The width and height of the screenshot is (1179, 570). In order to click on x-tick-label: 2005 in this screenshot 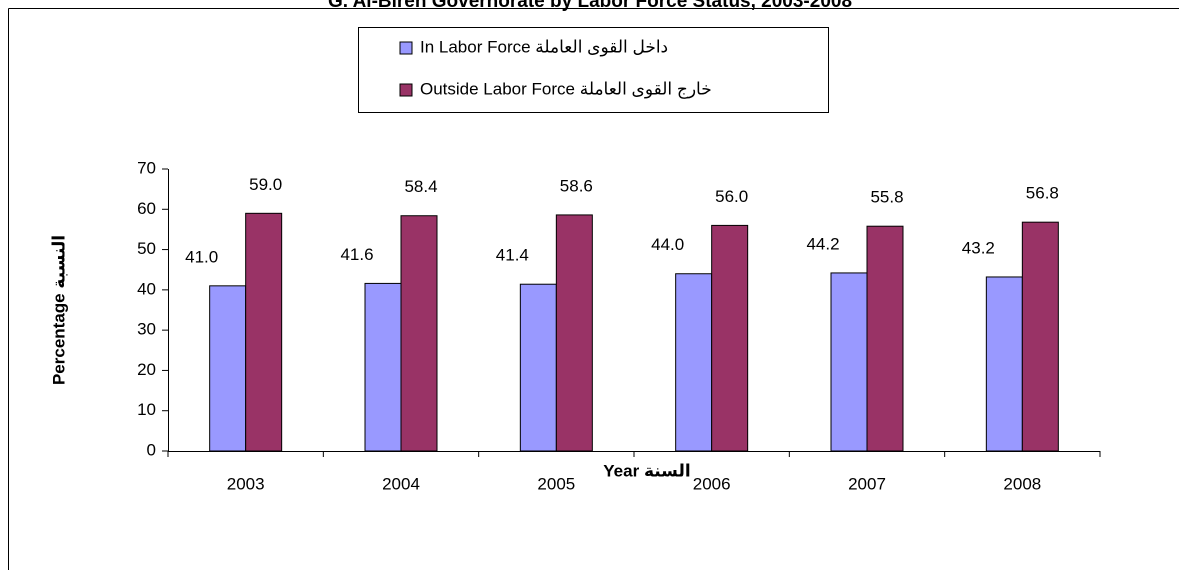, I will do `click(556, 483)`.